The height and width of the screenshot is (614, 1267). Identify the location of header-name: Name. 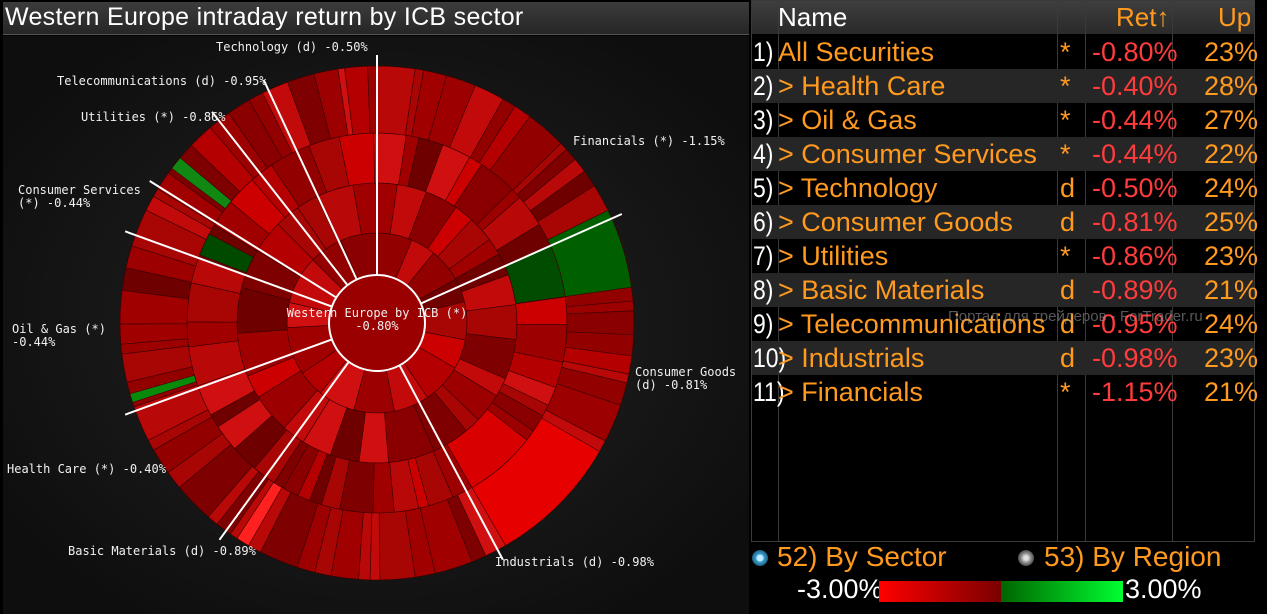
(813, 17).